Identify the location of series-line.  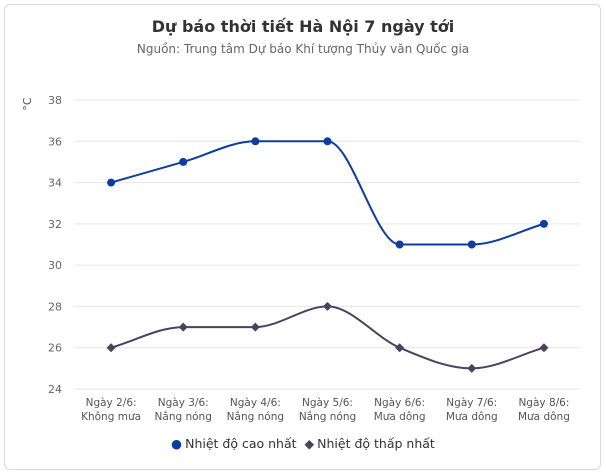
(327, 337).